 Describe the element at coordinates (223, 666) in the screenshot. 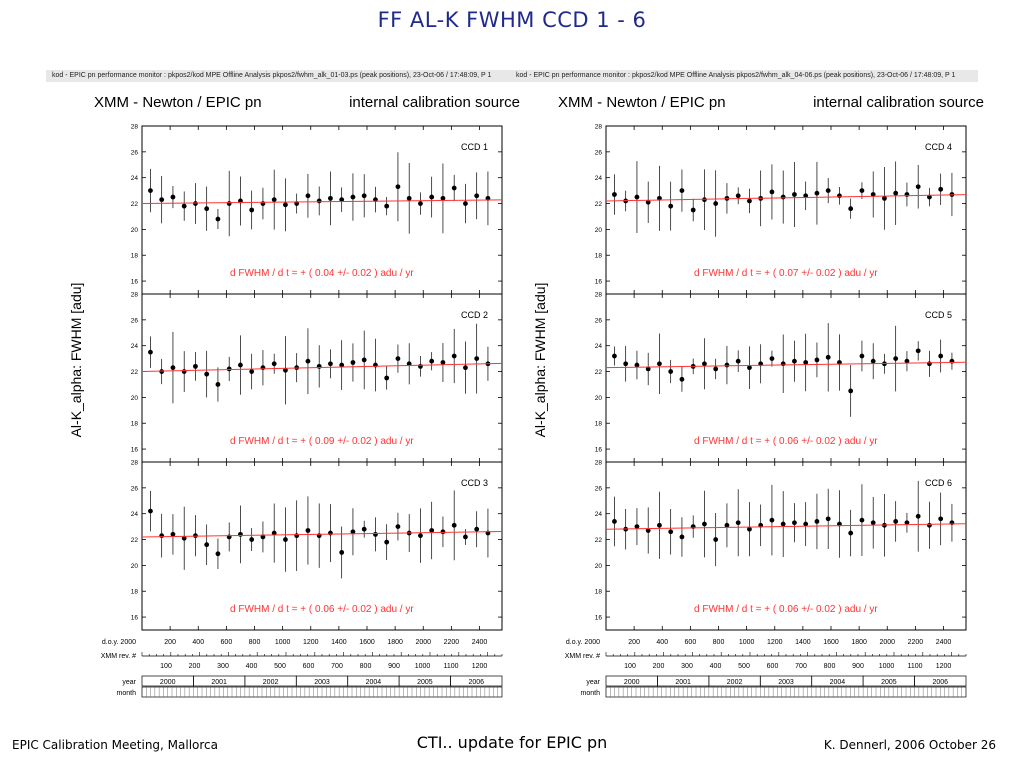

I see `rev-tick-label: 300` at that location.